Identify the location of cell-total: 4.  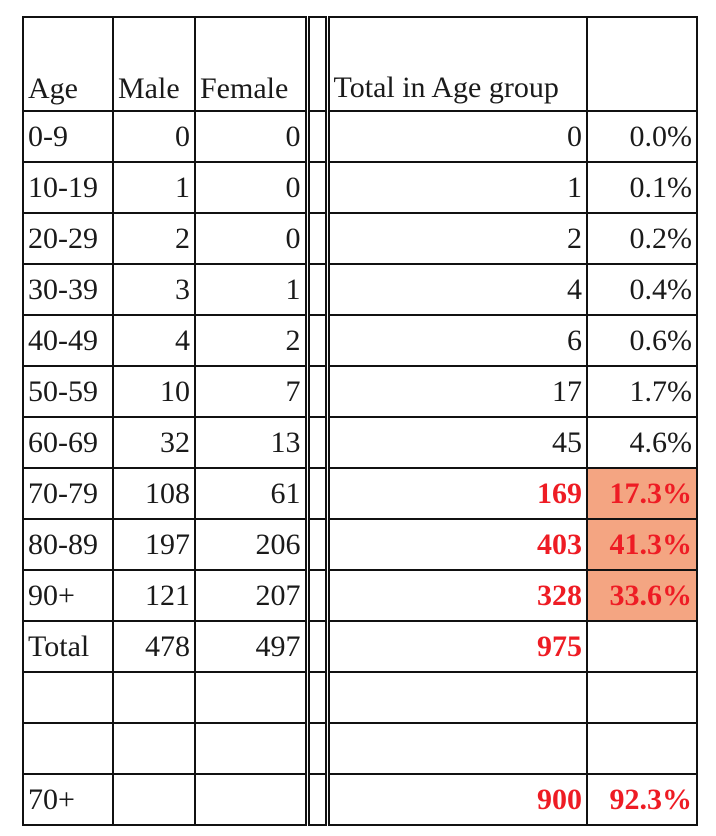
(457, 289).